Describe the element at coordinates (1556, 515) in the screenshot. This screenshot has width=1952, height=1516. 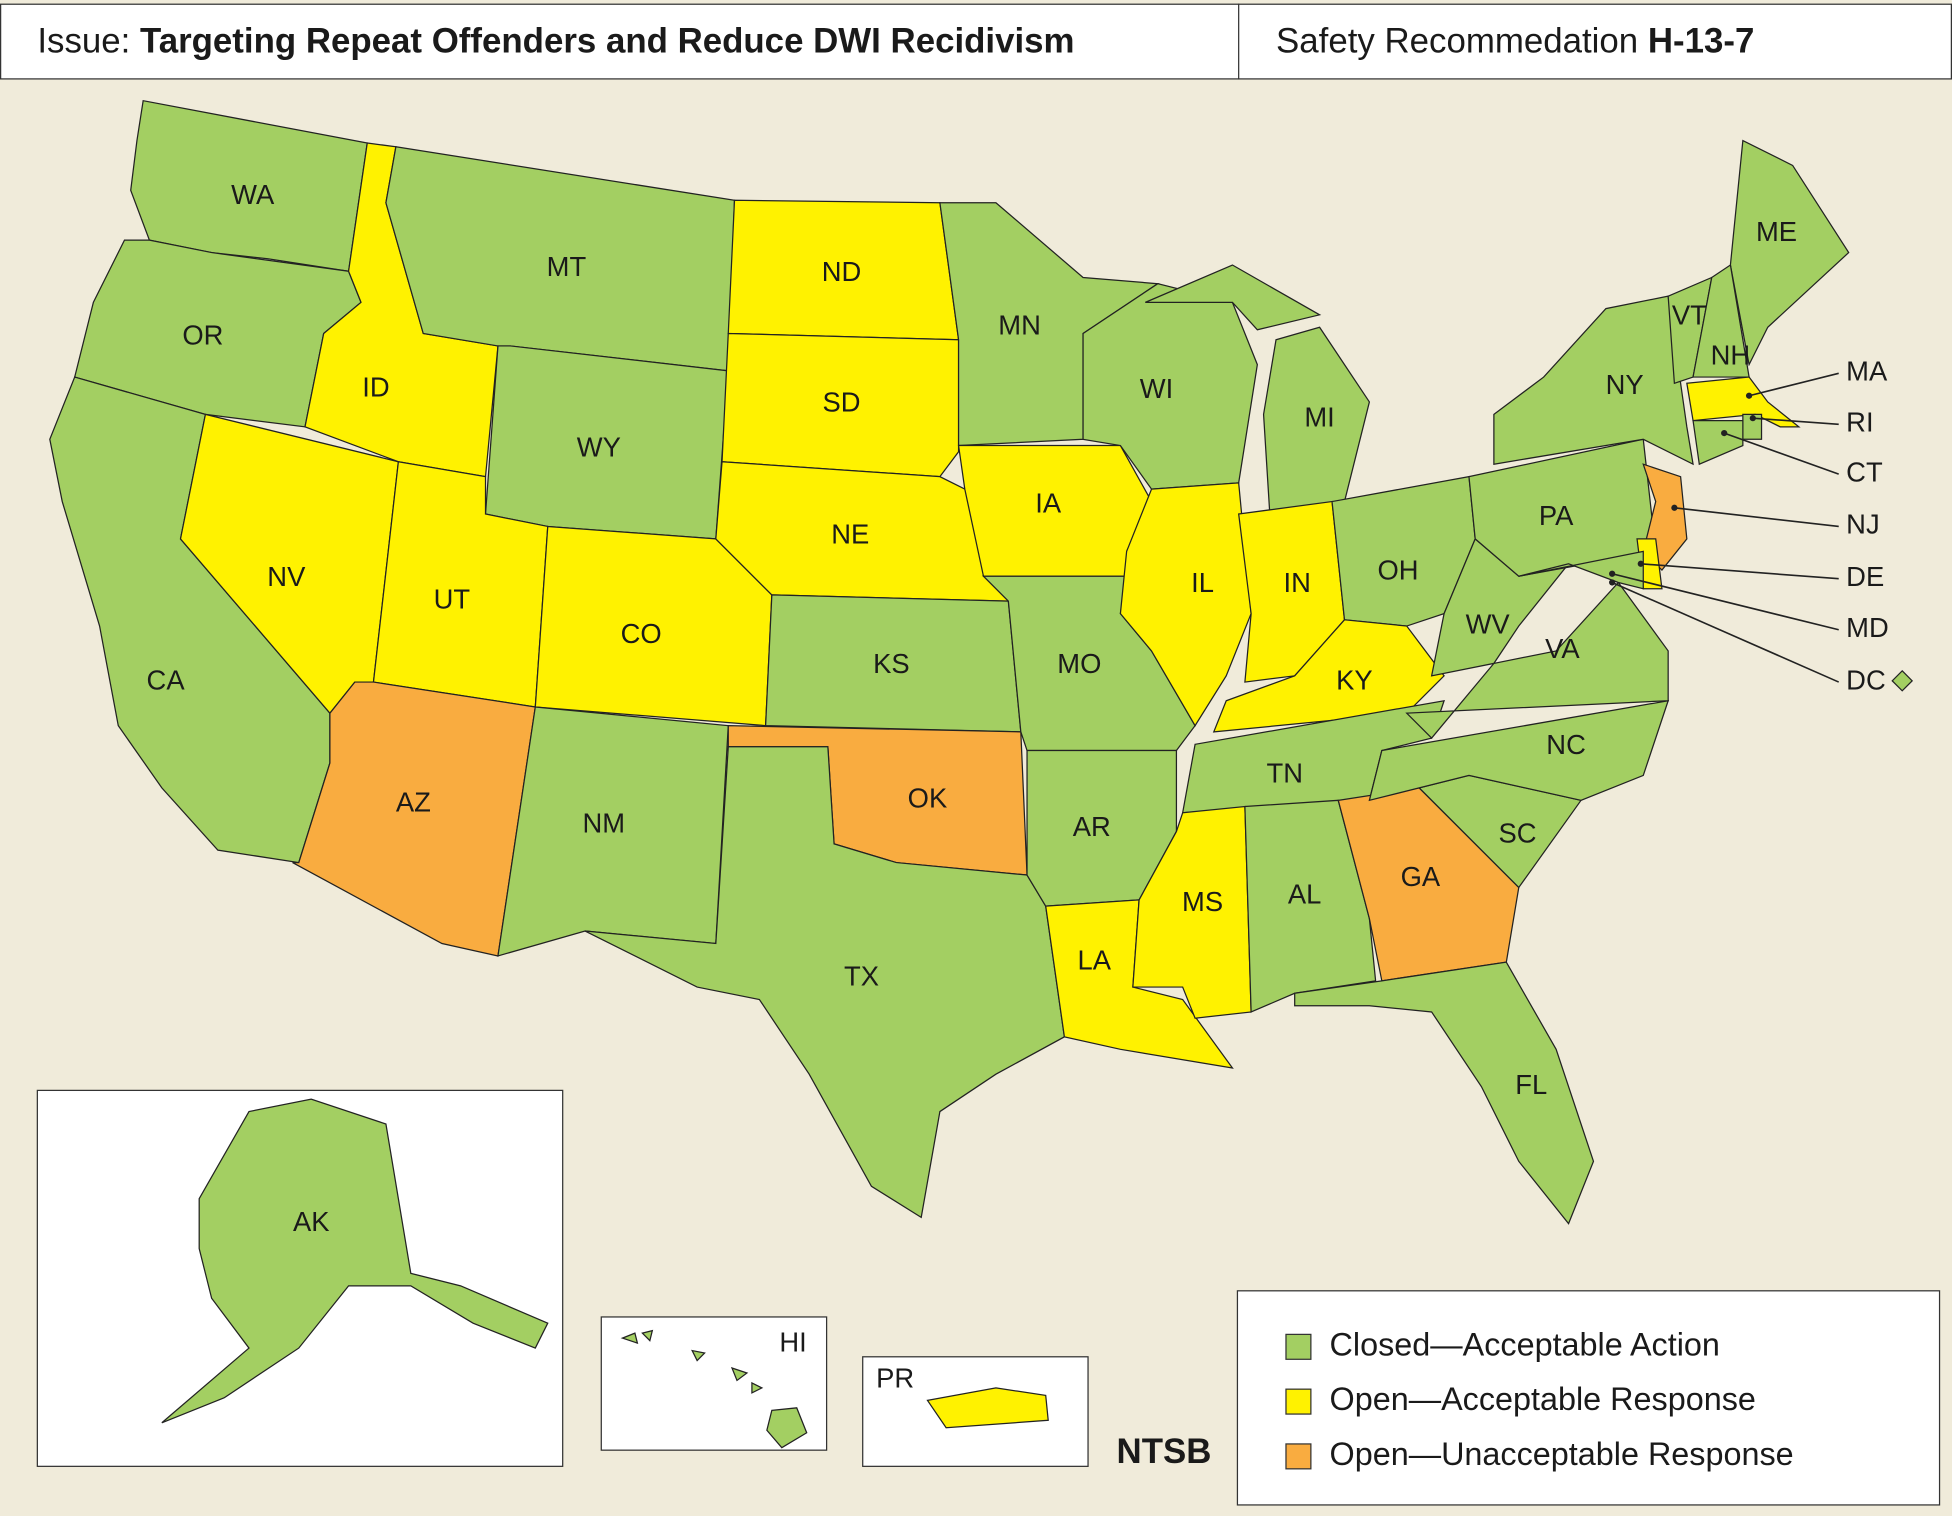
I see `state-label: PA` at that location.